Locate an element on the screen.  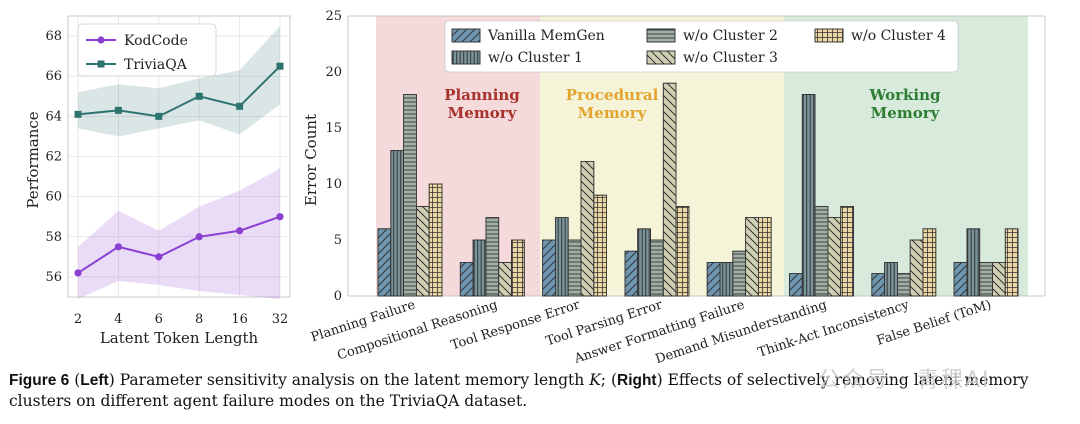
legend-label: Vanilla MemGen is located at coordinates (546, 36).